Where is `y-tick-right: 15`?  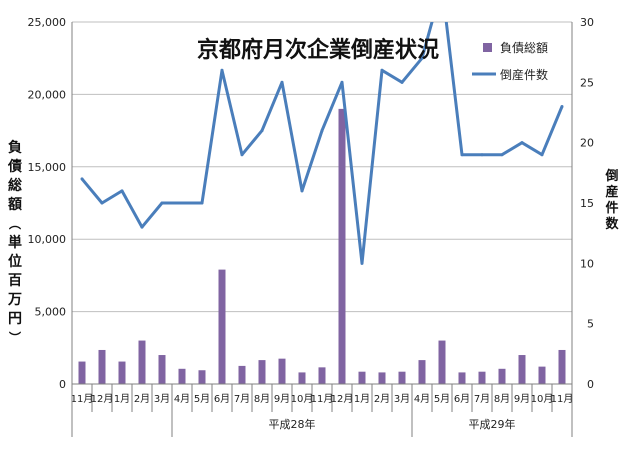
y-tick-right: 15 is located at coordinates (587, 203).